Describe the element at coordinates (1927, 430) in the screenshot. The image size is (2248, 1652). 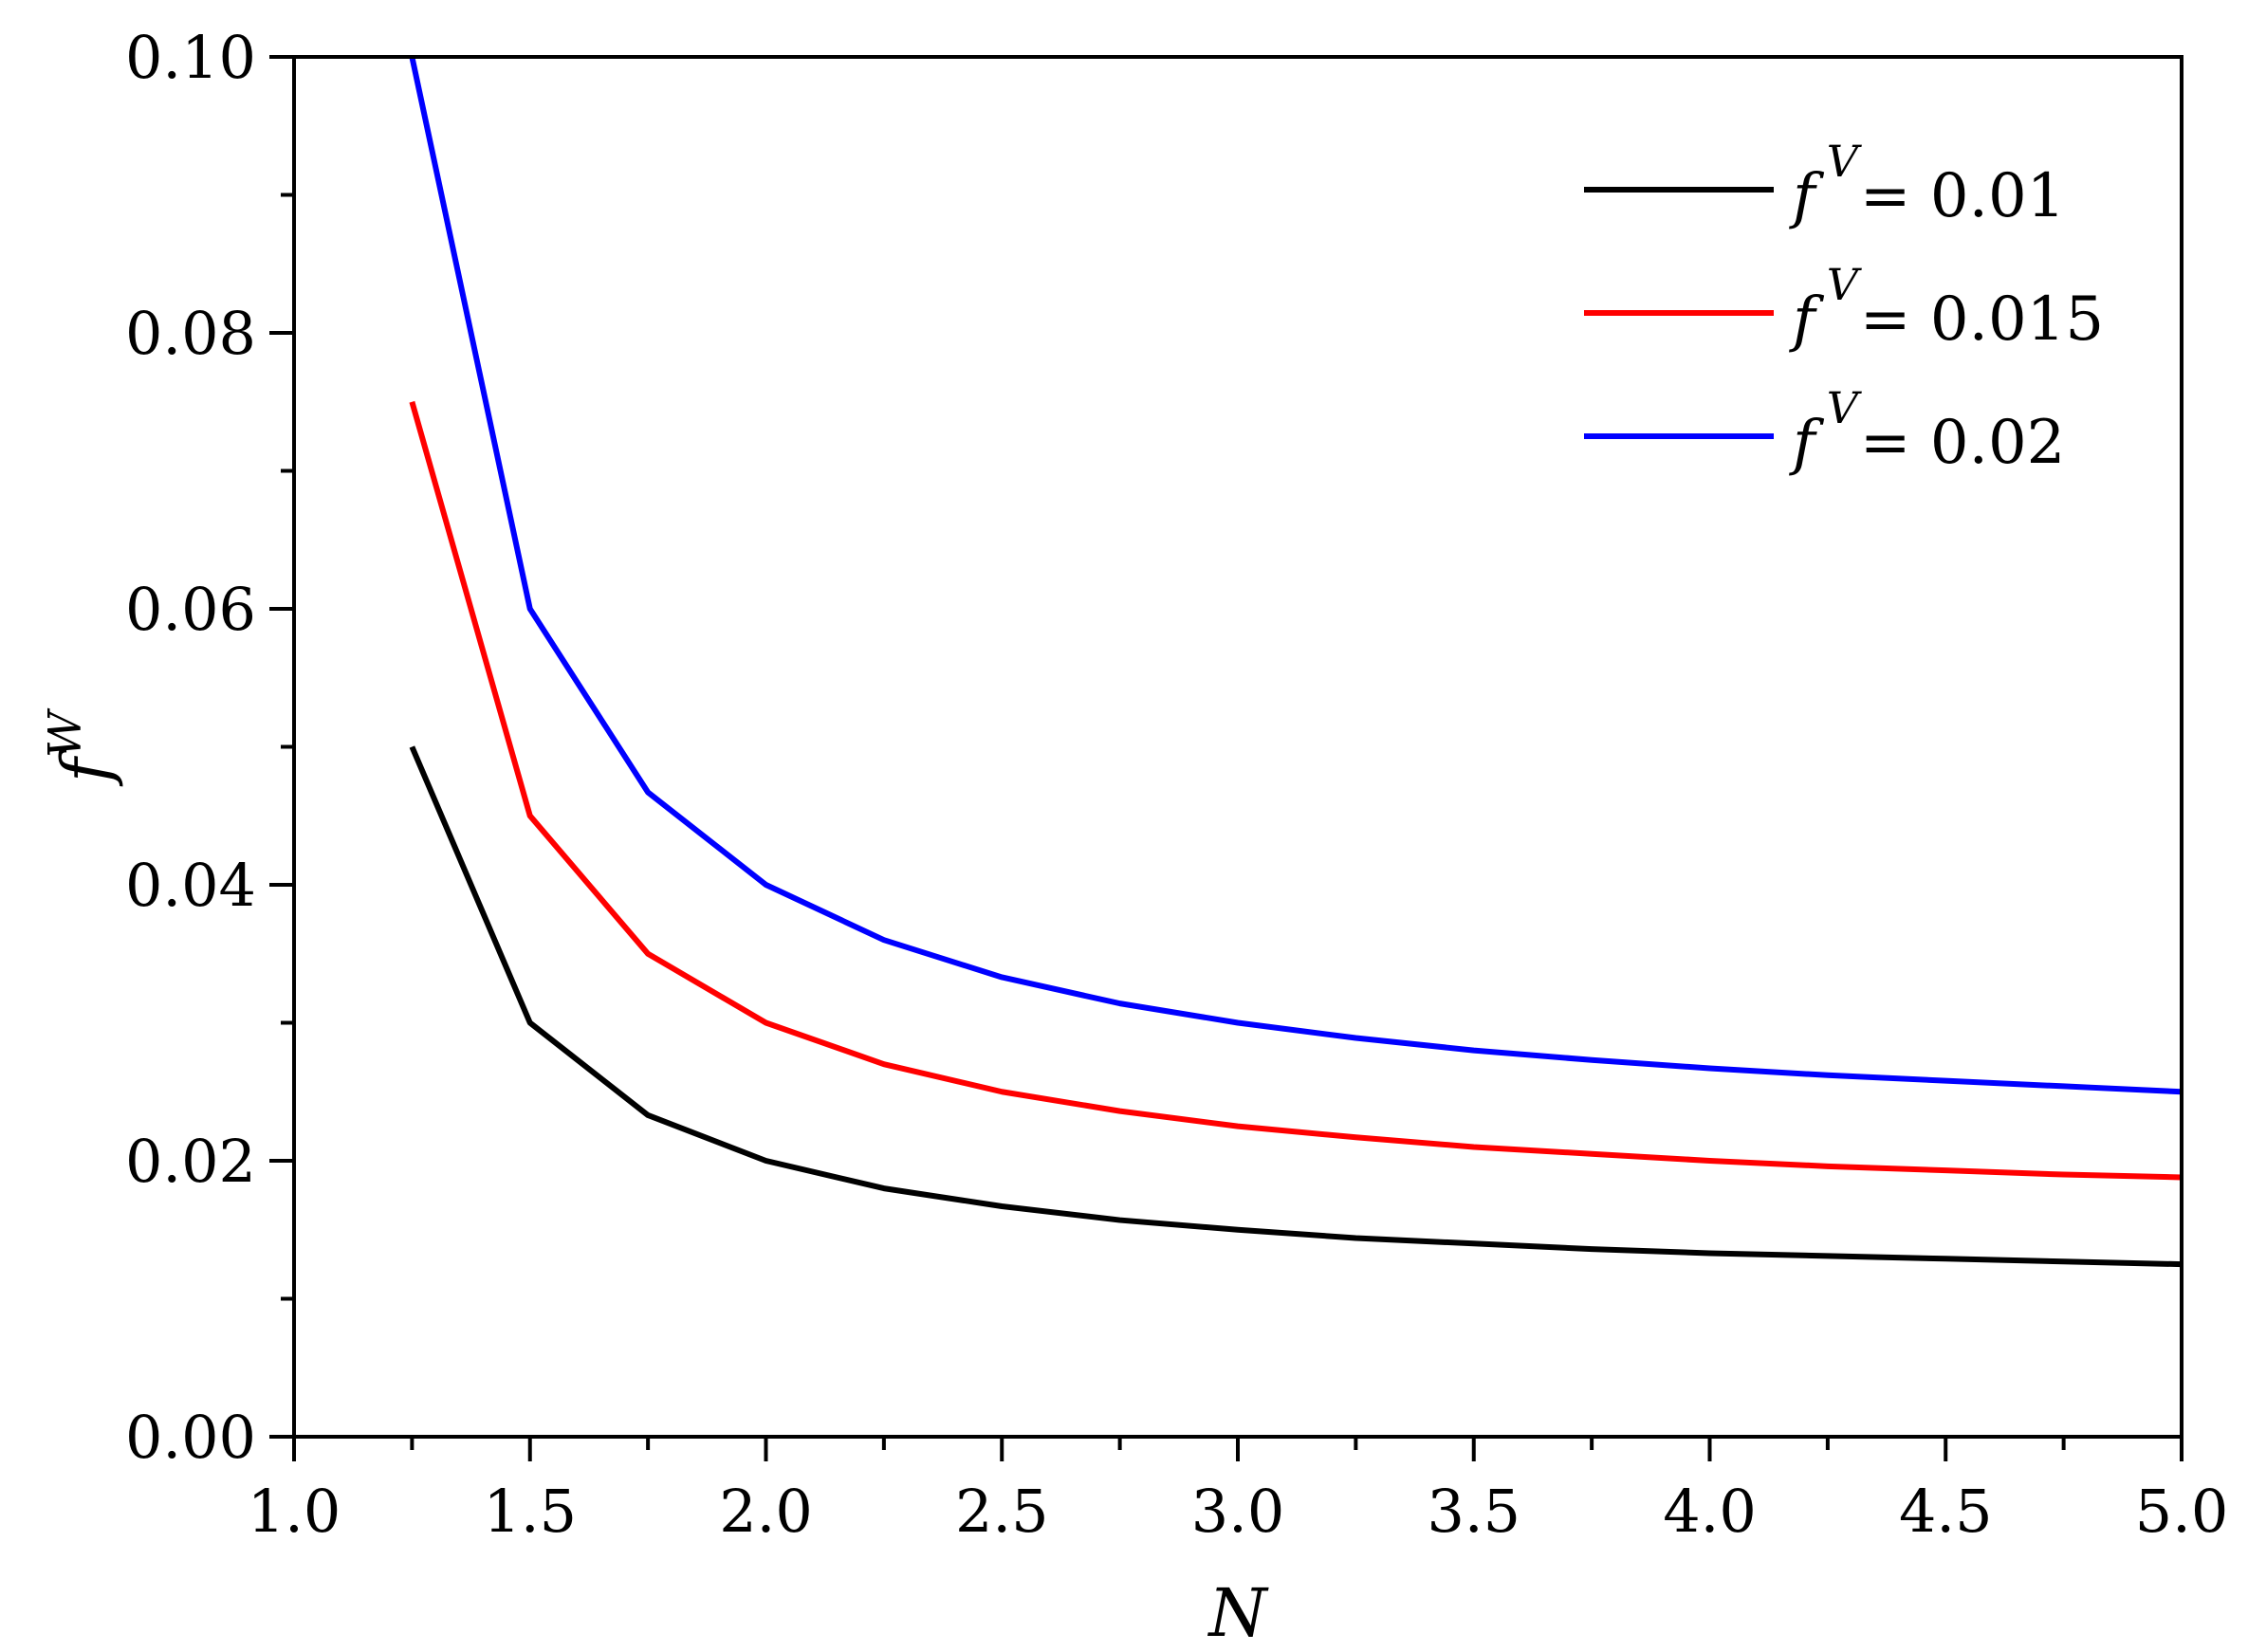
I see `legend-label: f V= 0.02` at that location.